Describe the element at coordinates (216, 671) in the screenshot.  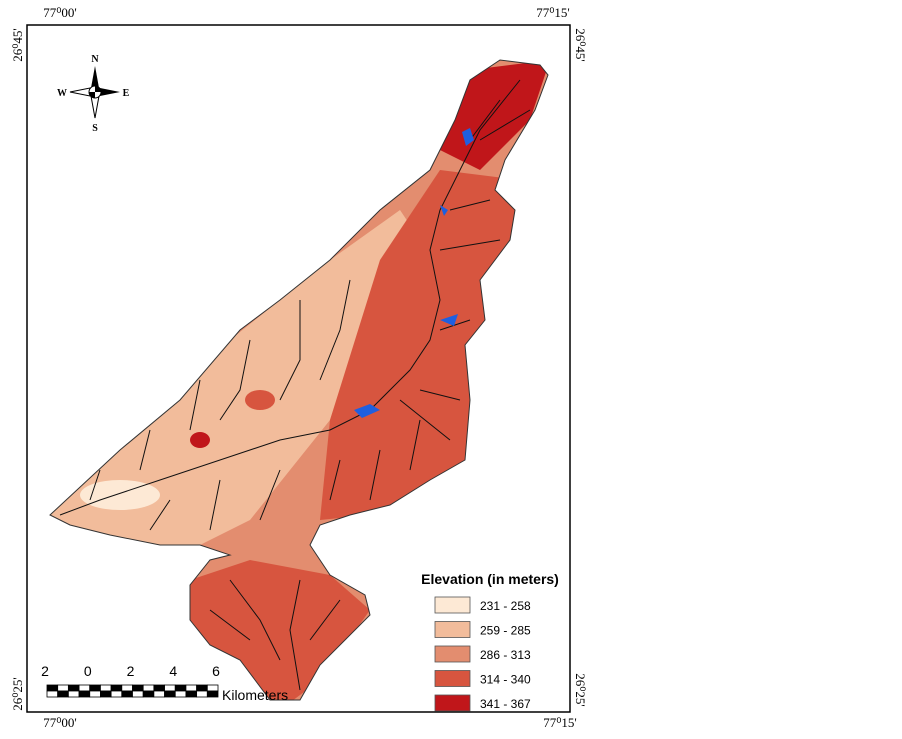
I see `scale-tick-label: 6` at that location.